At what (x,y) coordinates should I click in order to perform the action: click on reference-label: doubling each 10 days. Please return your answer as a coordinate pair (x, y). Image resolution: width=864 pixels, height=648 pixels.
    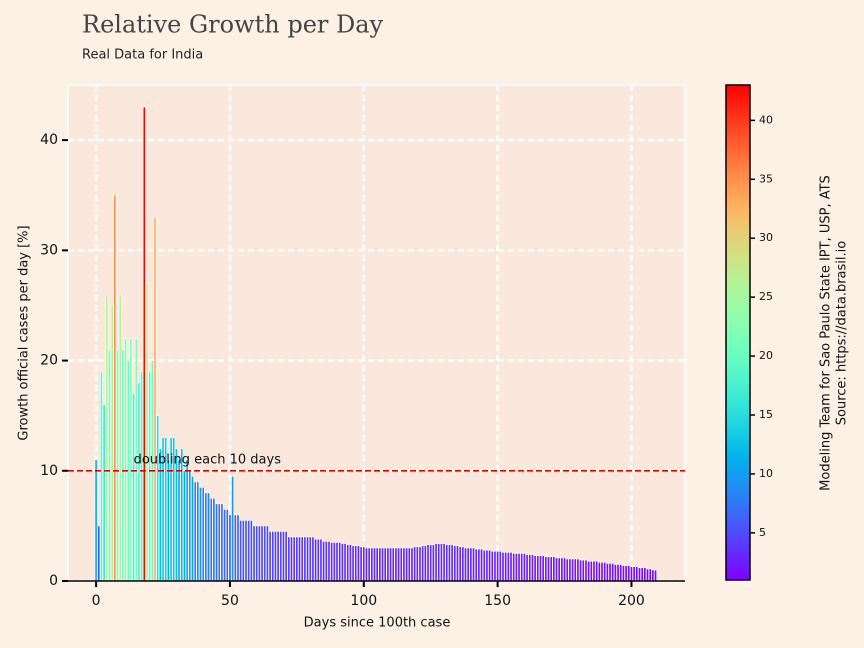
    Looking at the image, I should click on (208, 459).